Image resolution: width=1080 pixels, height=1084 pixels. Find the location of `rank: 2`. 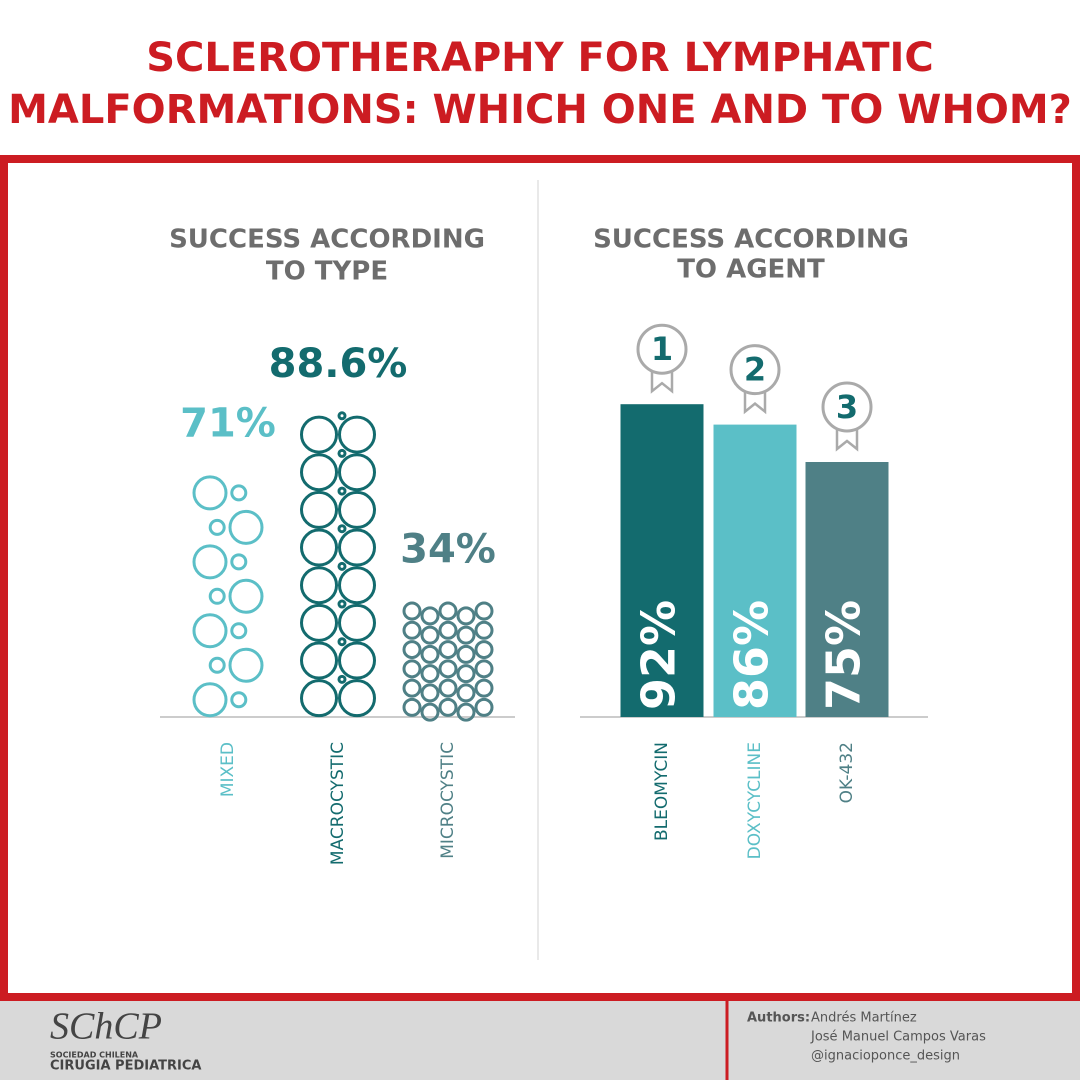

rank: 2 is located at coordinates (755, 370).